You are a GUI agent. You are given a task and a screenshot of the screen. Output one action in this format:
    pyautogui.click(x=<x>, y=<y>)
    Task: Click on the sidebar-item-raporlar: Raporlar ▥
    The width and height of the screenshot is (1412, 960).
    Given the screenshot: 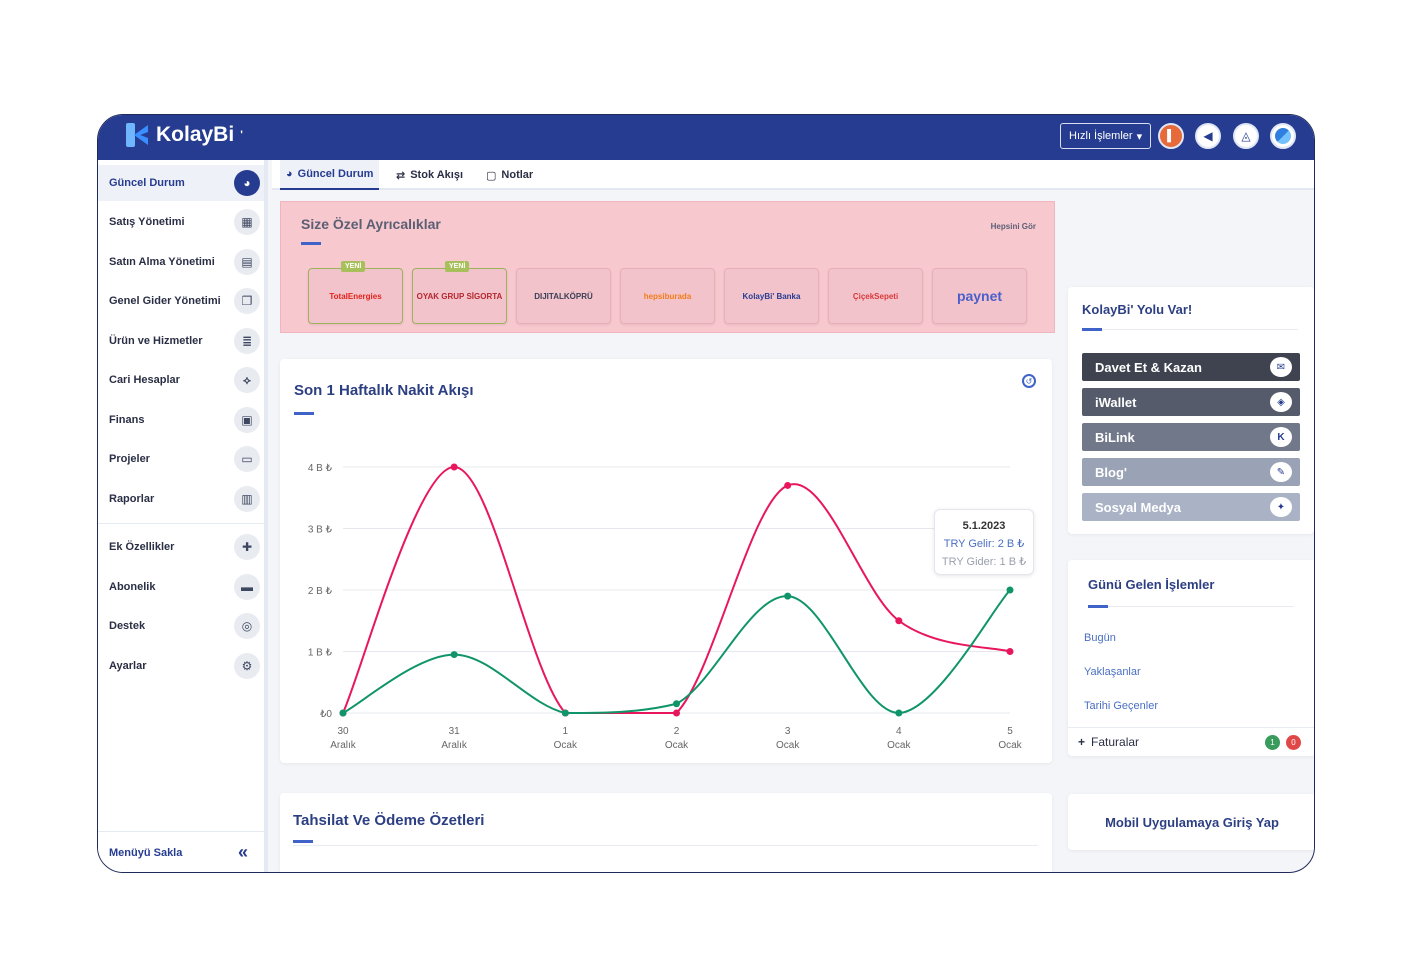 What is the action you would take?
    pyautogui.click(x=181, y=499)
    